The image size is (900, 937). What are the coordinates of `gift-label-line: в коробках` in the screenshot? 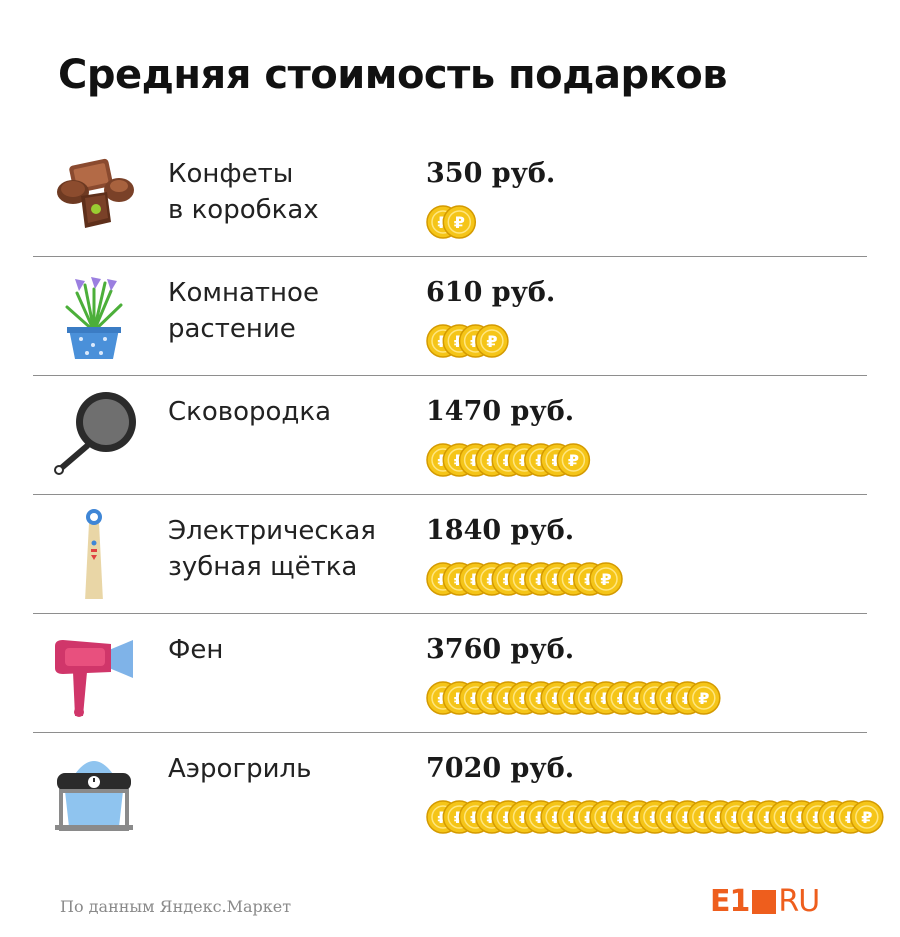 It's located at (243, 210).